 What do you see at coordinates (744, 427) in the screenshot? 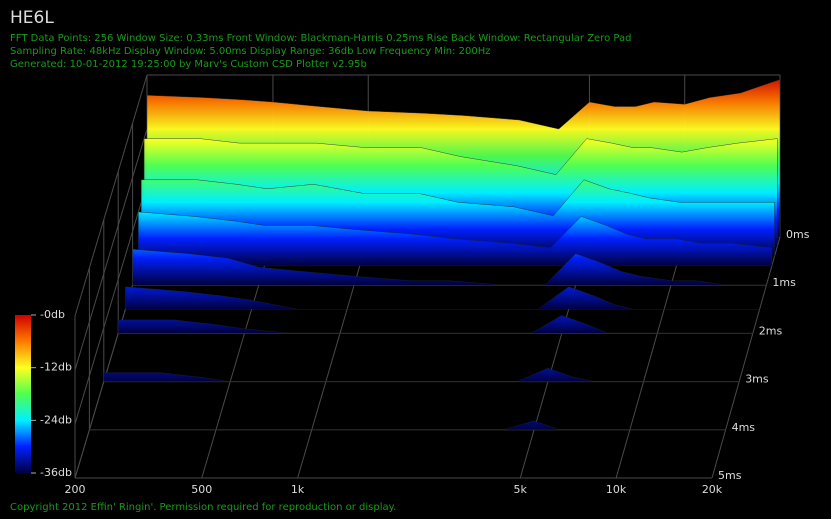
I see `time-tick-label: 4ms` at bounding box center [744, 427].